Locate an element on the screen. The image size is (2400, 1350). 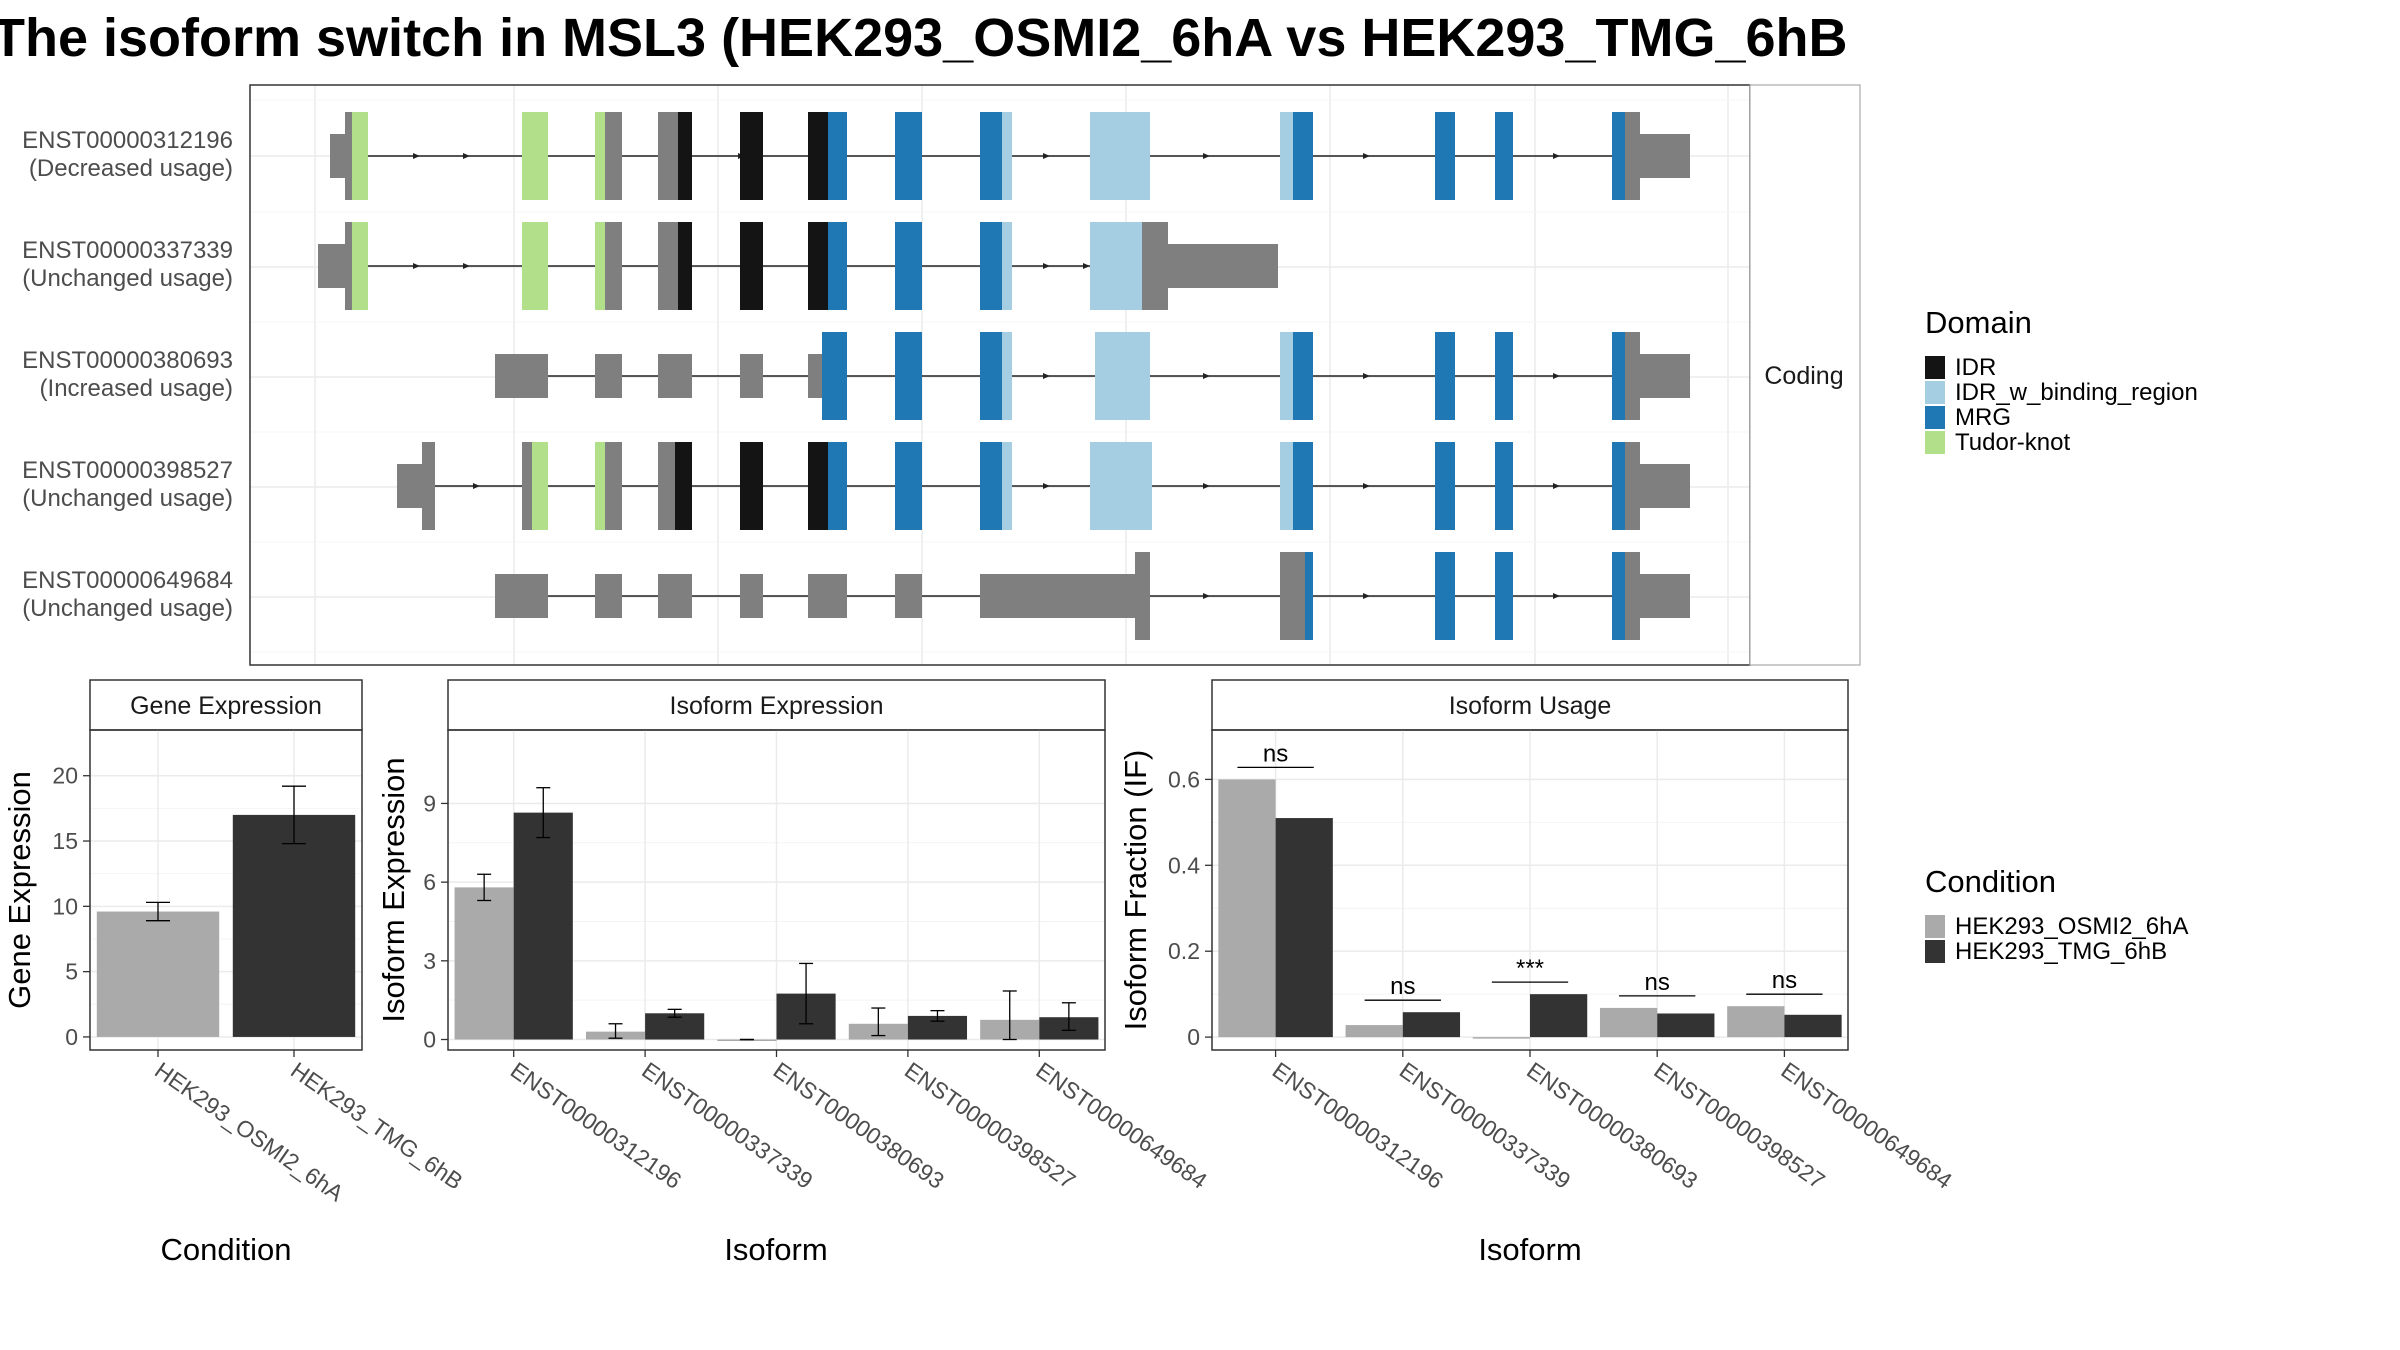
y-tick-label: 0 is located at coordinates (429, 1040).